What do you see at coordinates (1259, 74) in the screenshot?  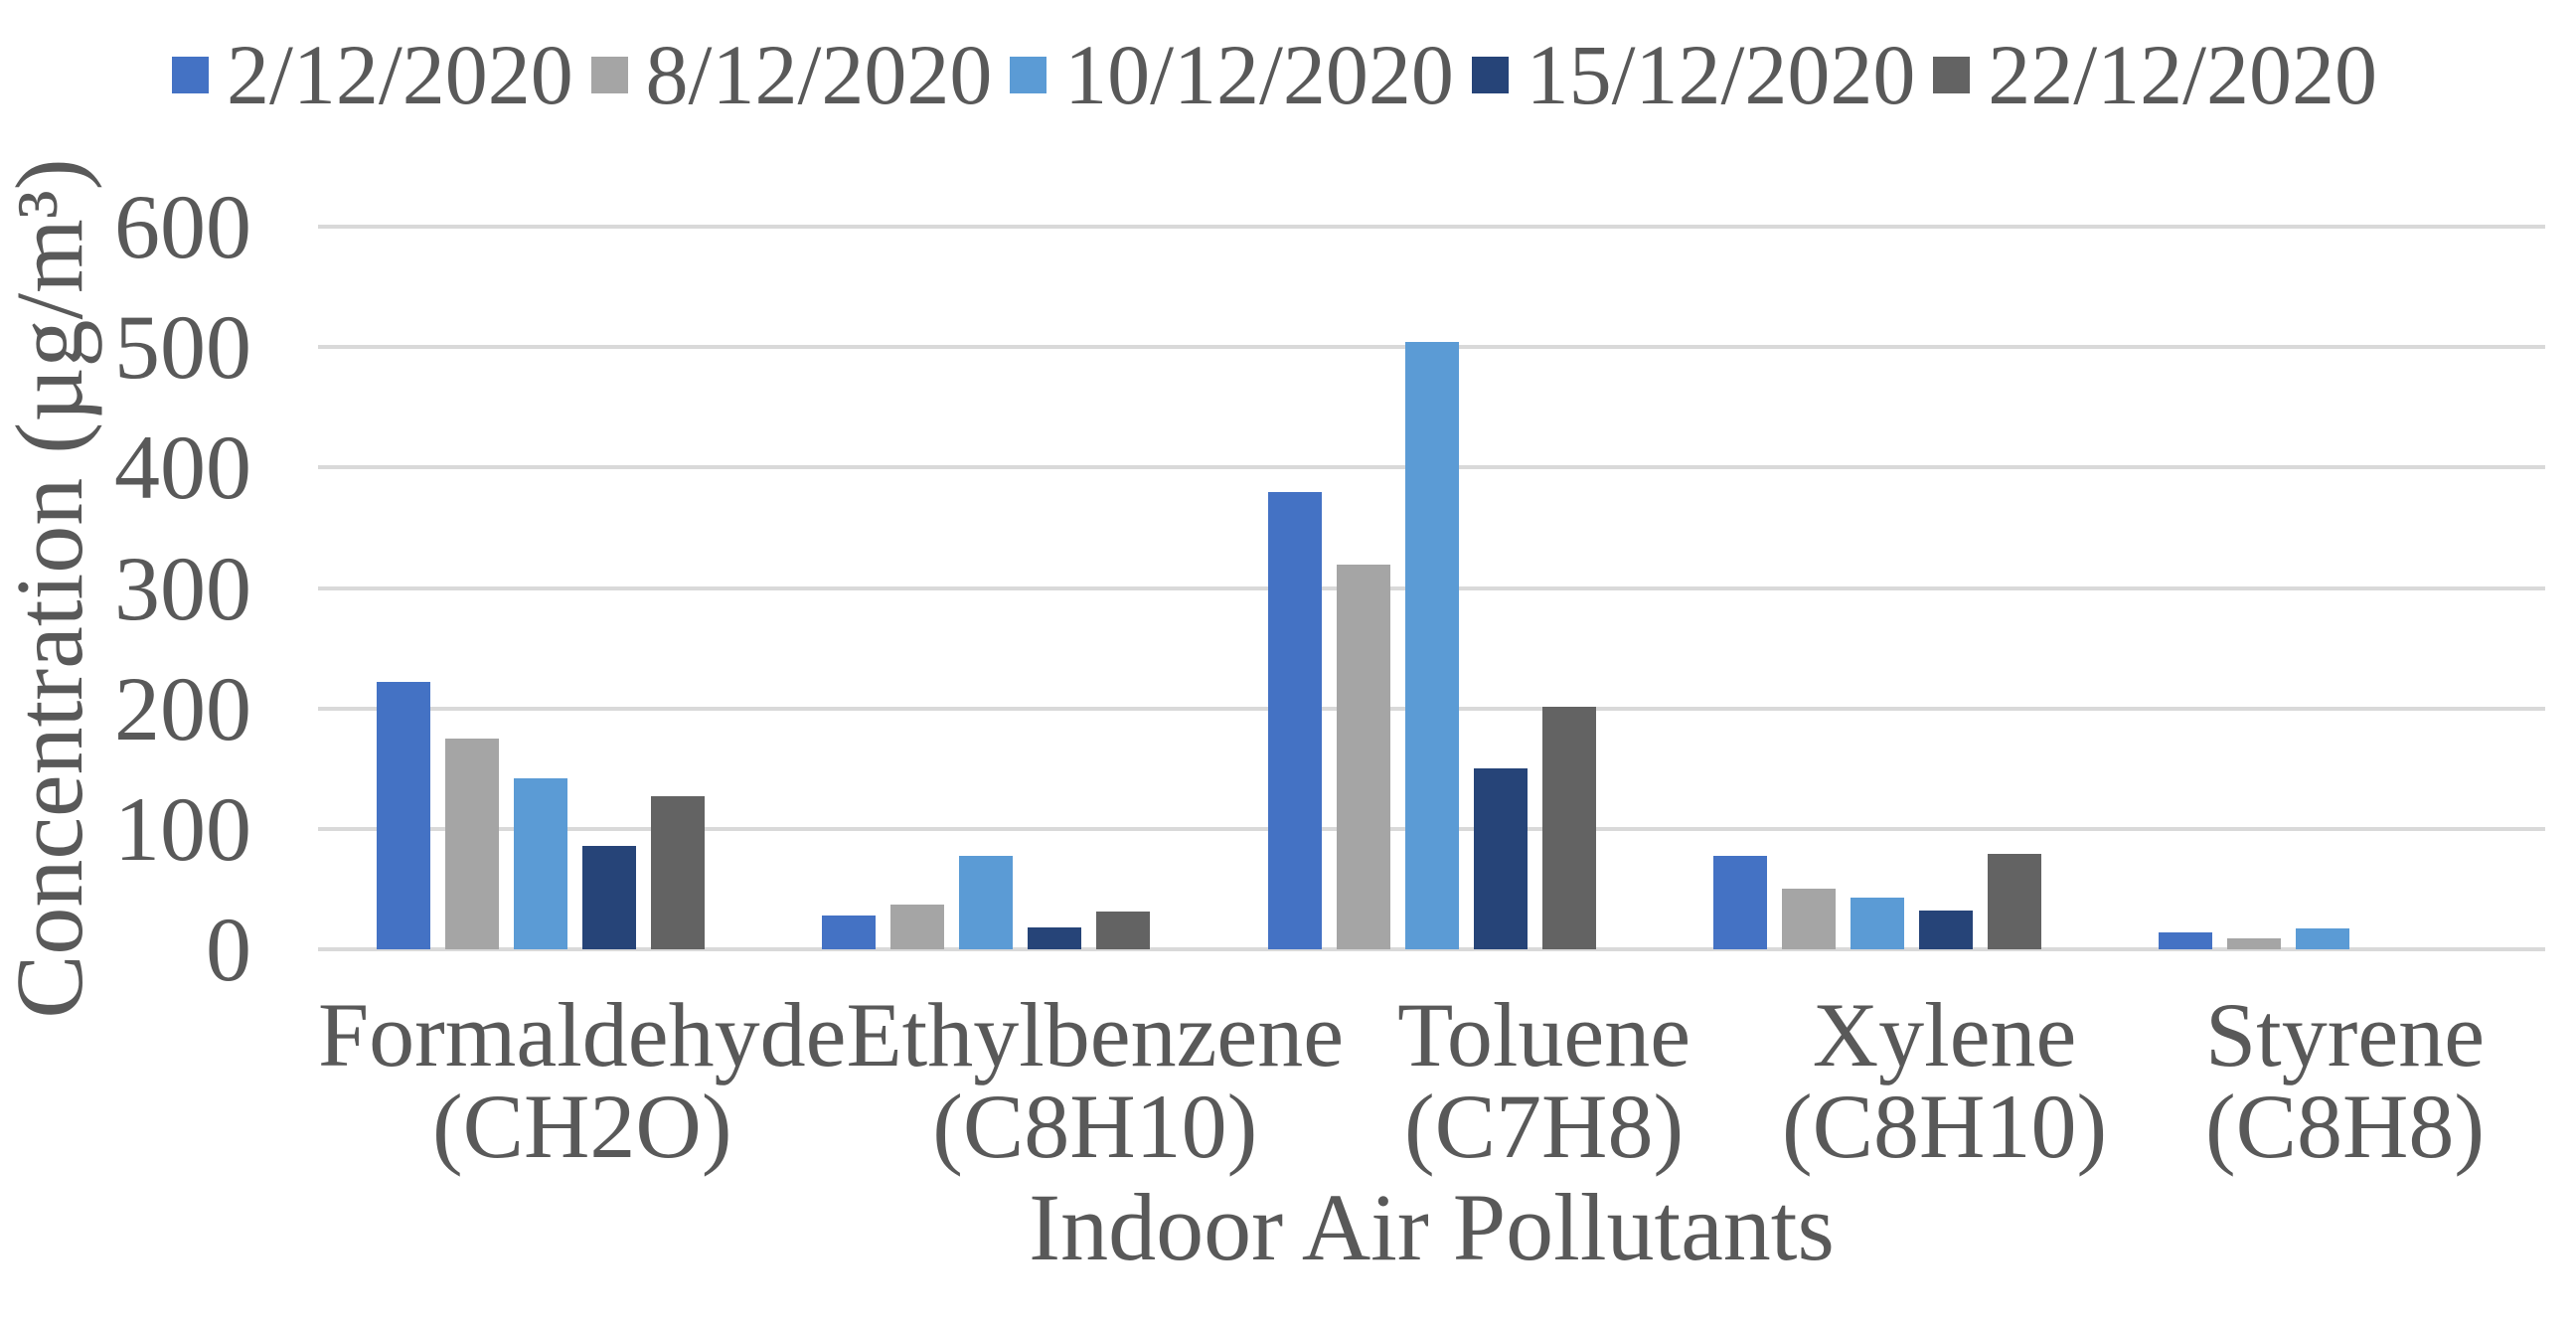 I see `legend-label: 10/12/2020` at bounding box center [1259, 74].